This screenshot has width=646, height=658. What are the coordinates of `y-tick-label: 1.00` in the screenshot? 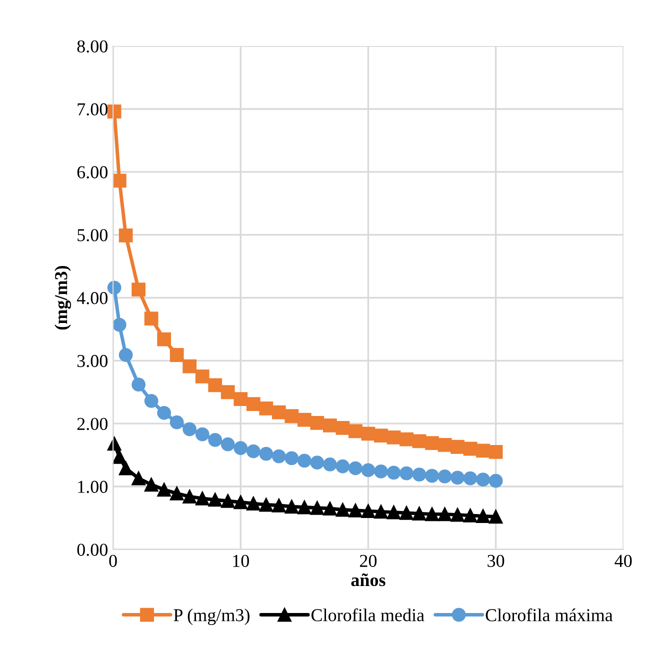 It's located at (93, 487).